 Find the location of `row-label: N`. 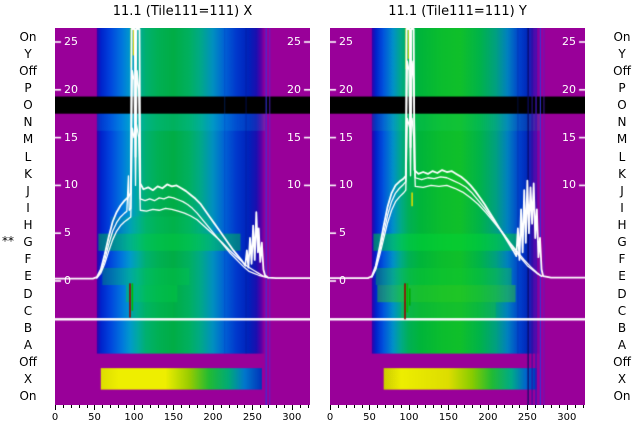

row-label: N is located at coordinates (28, 122).